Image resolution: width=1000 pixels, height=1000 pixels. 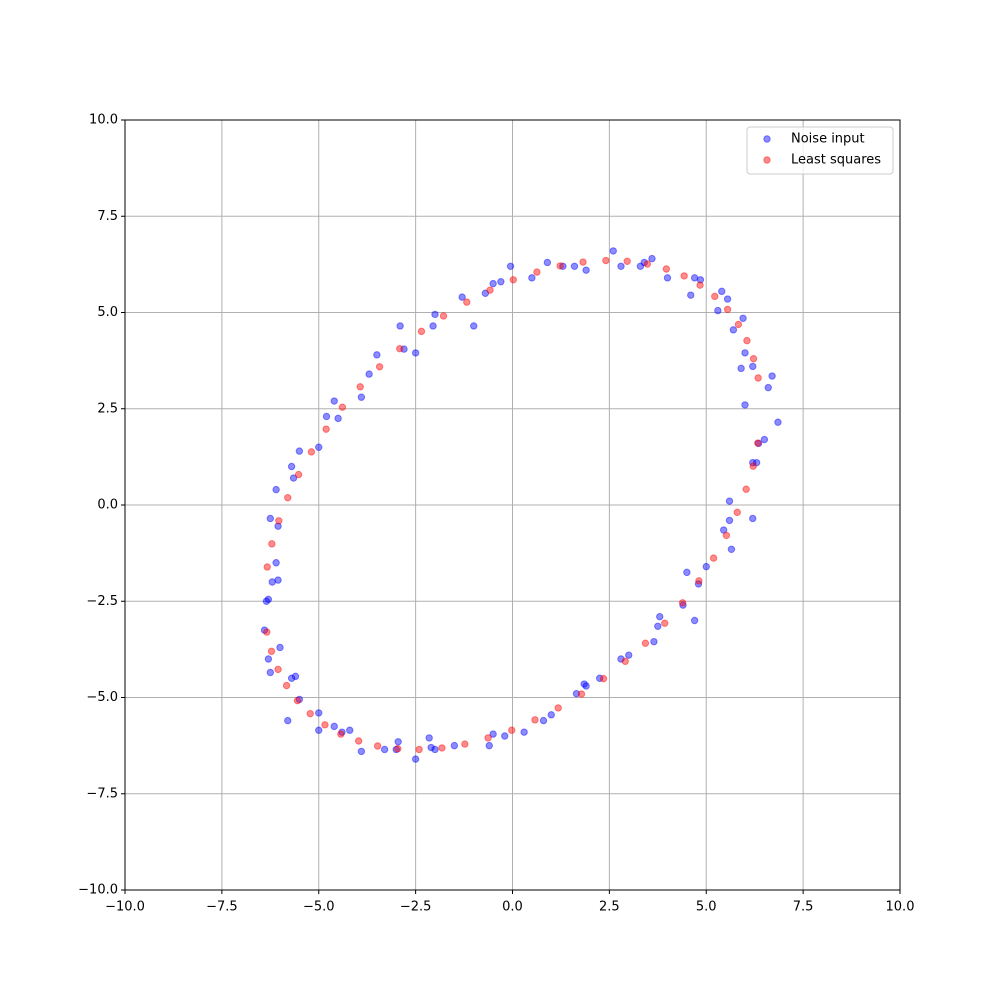 I want to click on y-tick-label: −7.5, so click(x=102, y=793).